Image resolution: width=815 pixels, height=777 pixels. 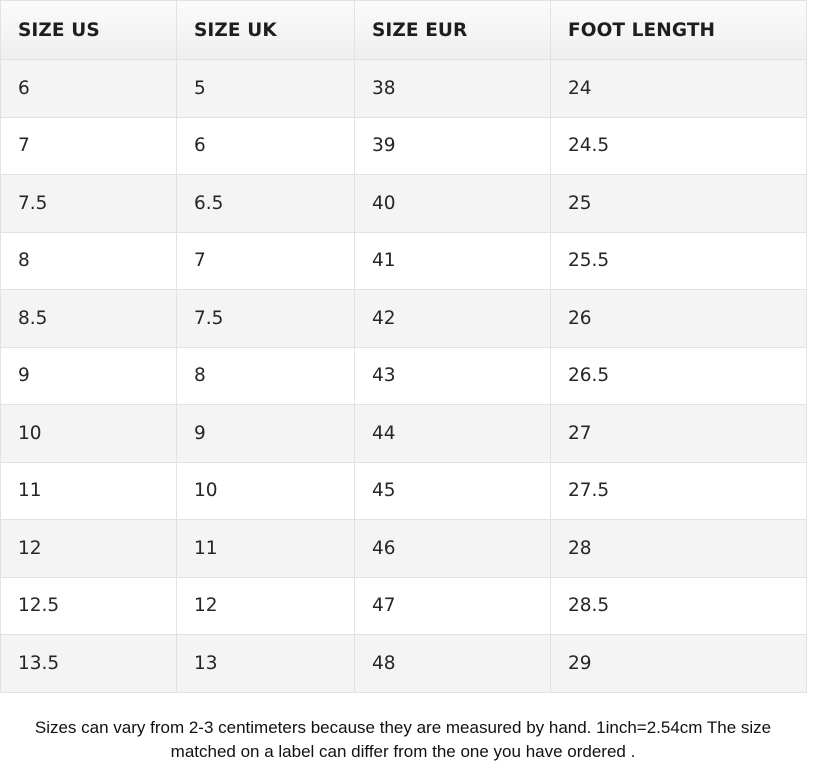 I want to click on table-row: 9 8 43 26.5, so click(x=403, y=375).